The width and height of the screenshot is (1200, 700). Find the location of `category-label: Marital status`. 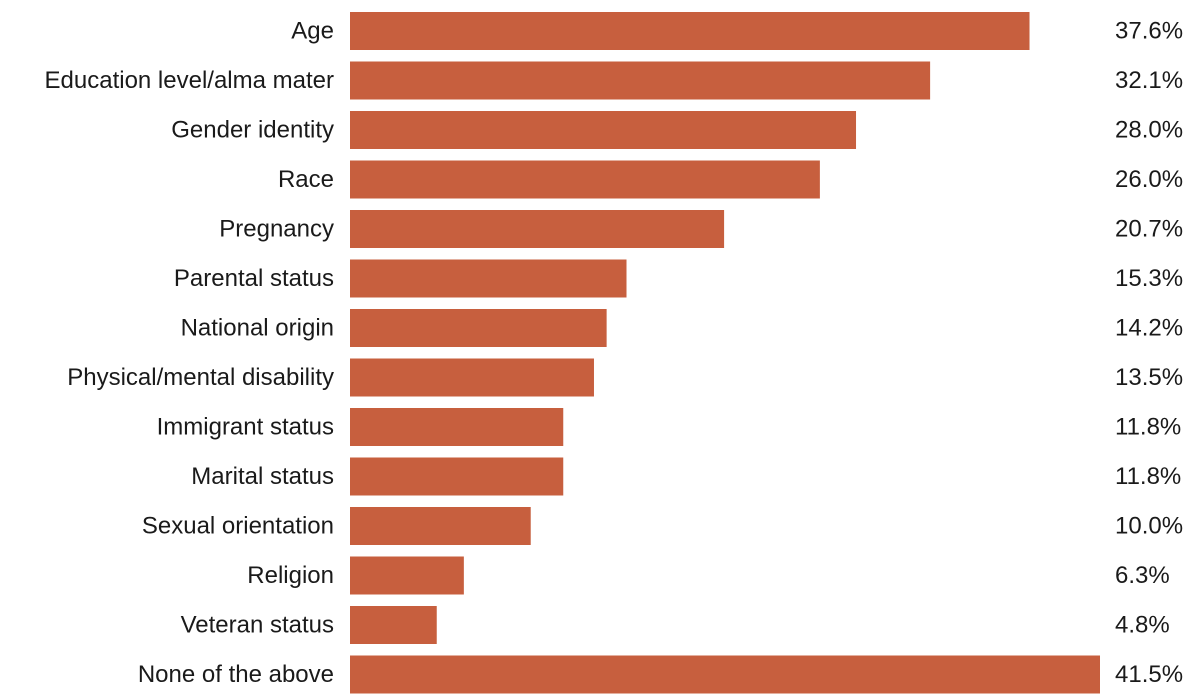

category-label: Marital status is located at coordinates (262, 476).